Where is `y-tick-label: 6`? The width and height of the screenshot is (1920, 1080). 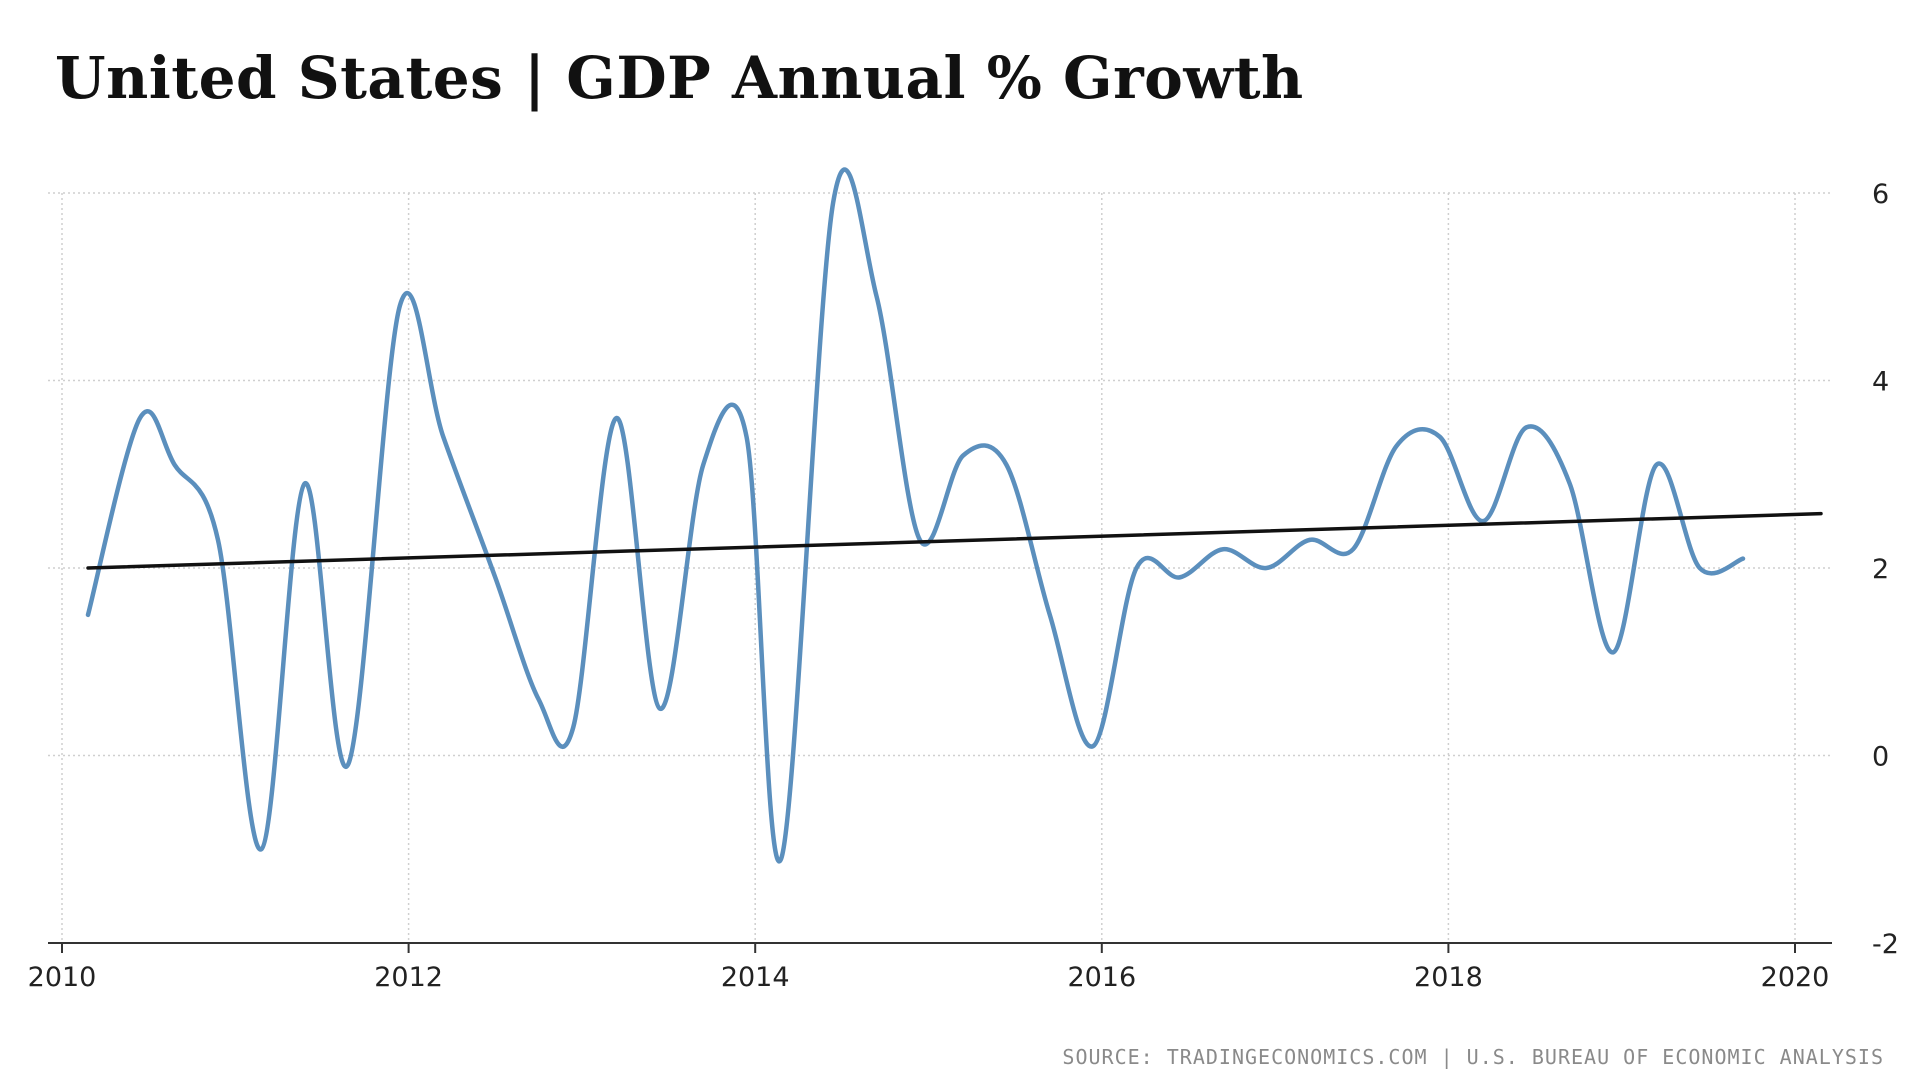
y-tick-label: 6 is located at coordinates (1880, 194).